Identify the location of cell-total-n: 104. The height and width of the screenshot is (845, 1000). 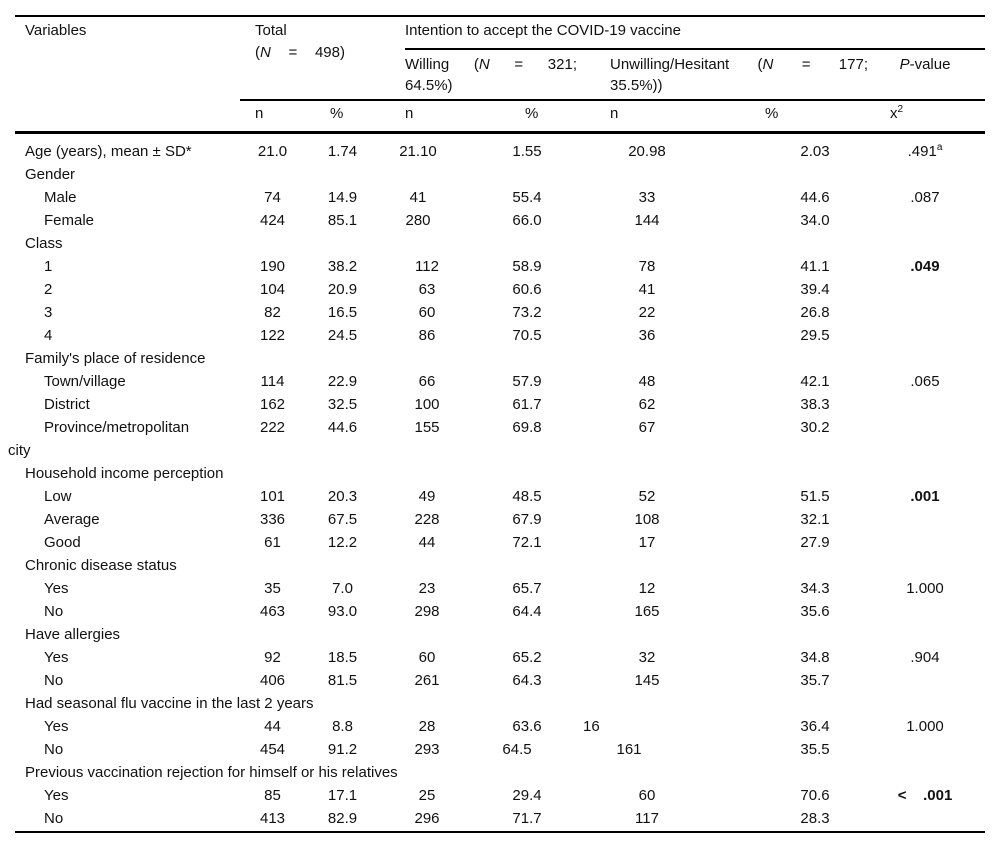
(272, 289).